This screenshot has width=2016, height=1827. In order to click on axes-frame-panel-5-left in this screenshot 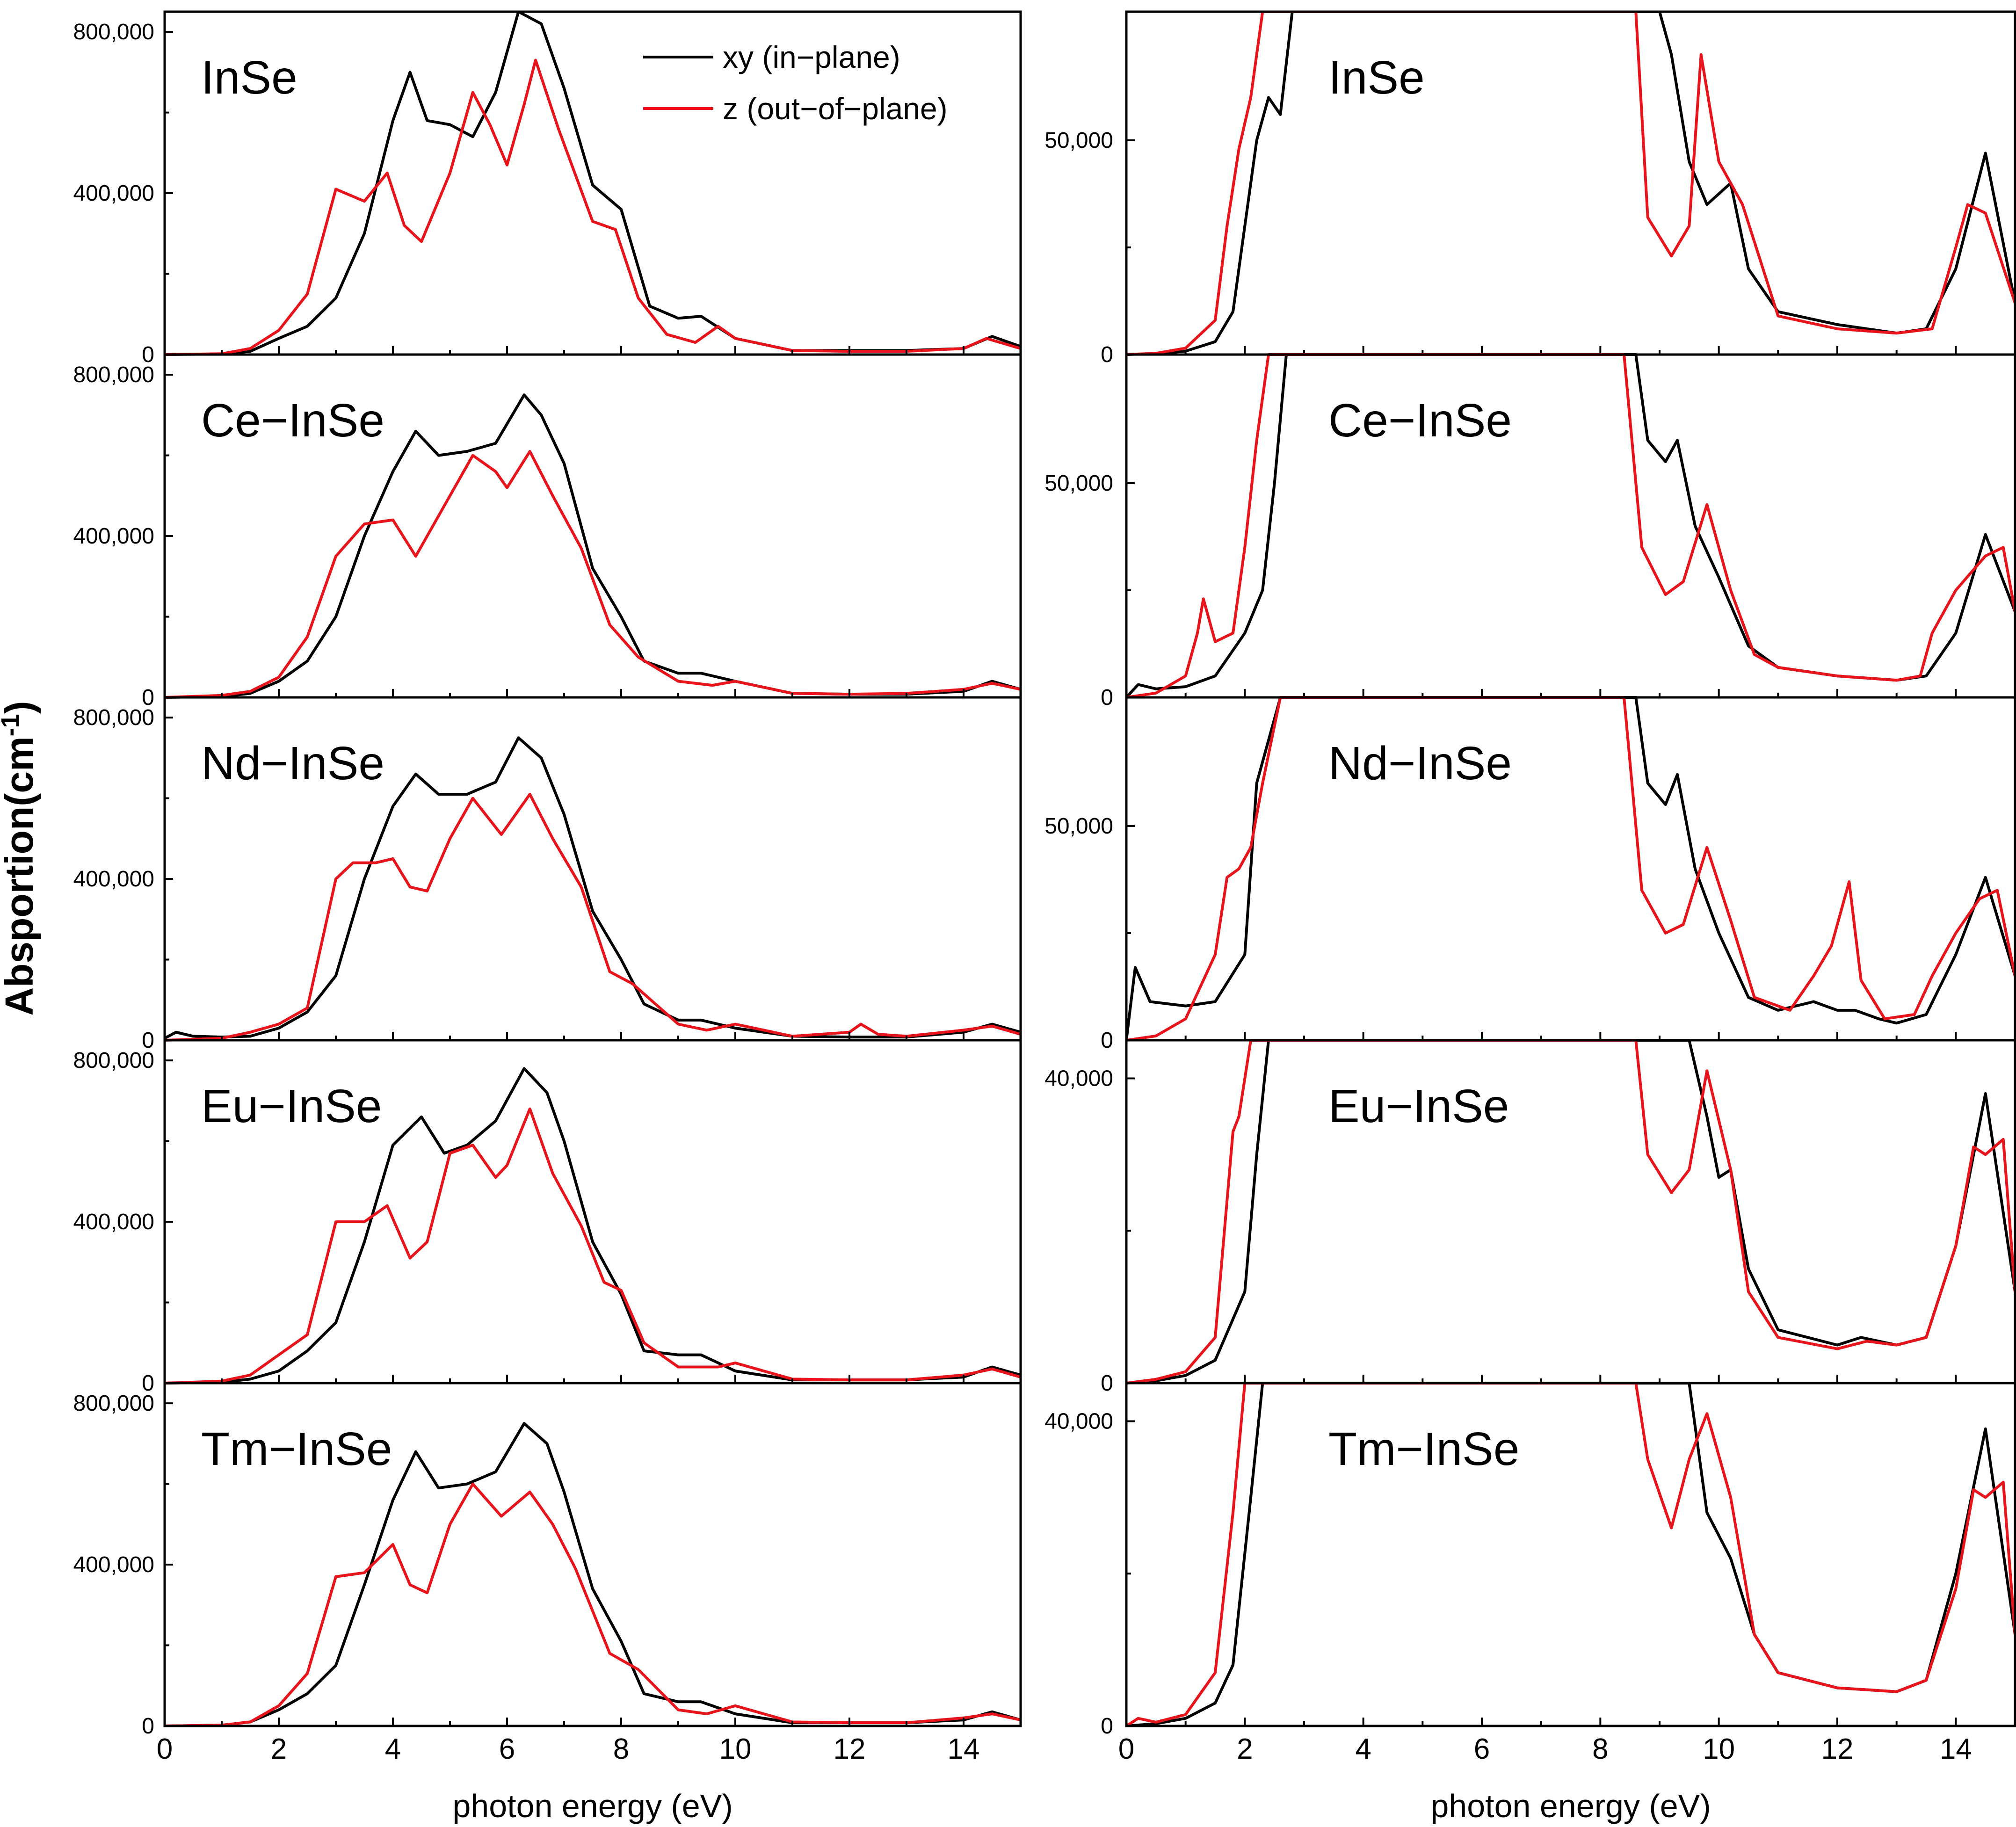, I will do `click(593, 1554)`.